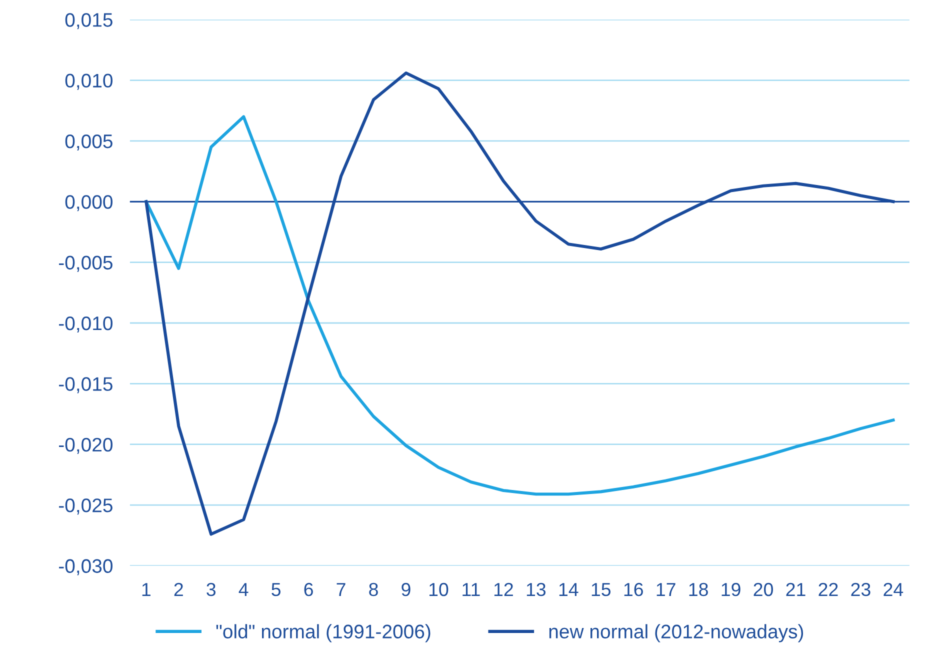 This screenshot has width=928, height=654. Describe the element at coordinates (88, 203) in the screenshot. I see `y-tick-label: 0,000` at that location.